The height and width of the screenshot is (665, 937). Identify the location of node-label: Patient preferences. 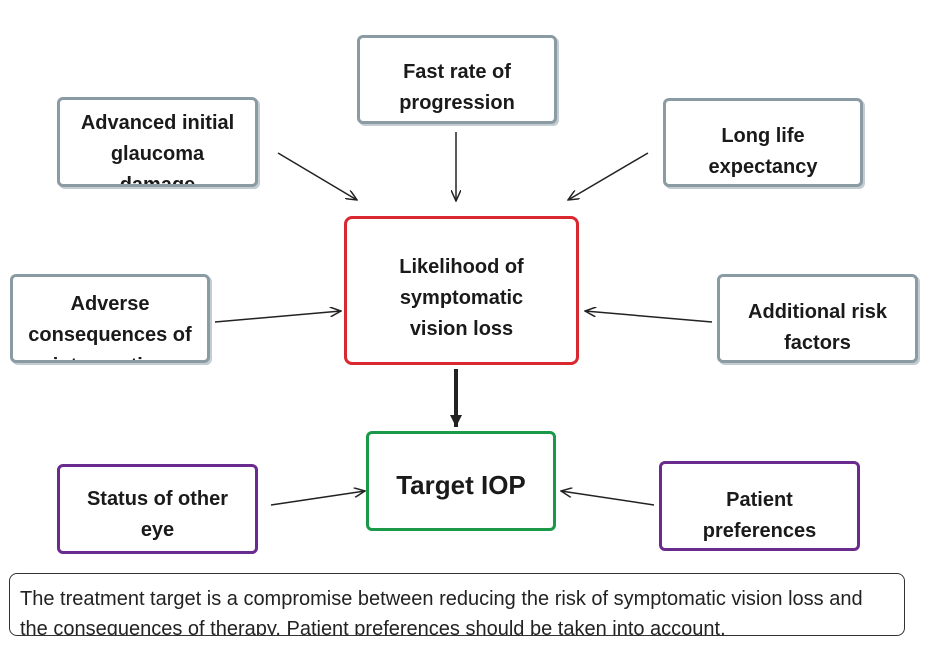
(759, 515).